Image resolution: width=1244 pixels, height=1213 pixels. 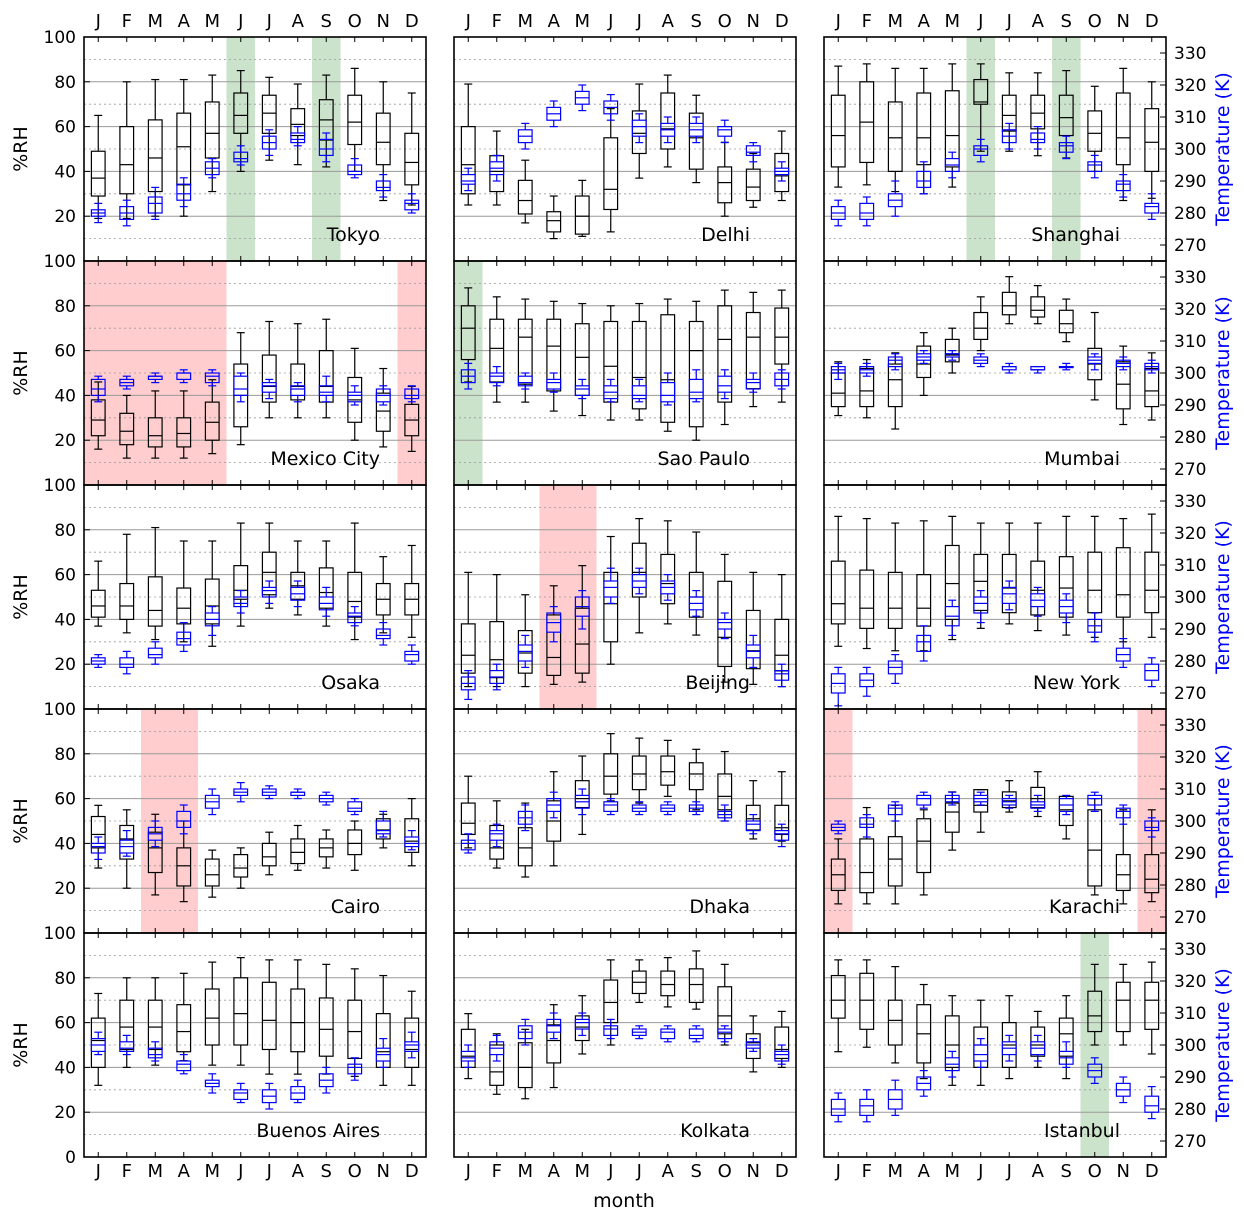 I want to click on rh-box-O, so click(x=1095, y=356).